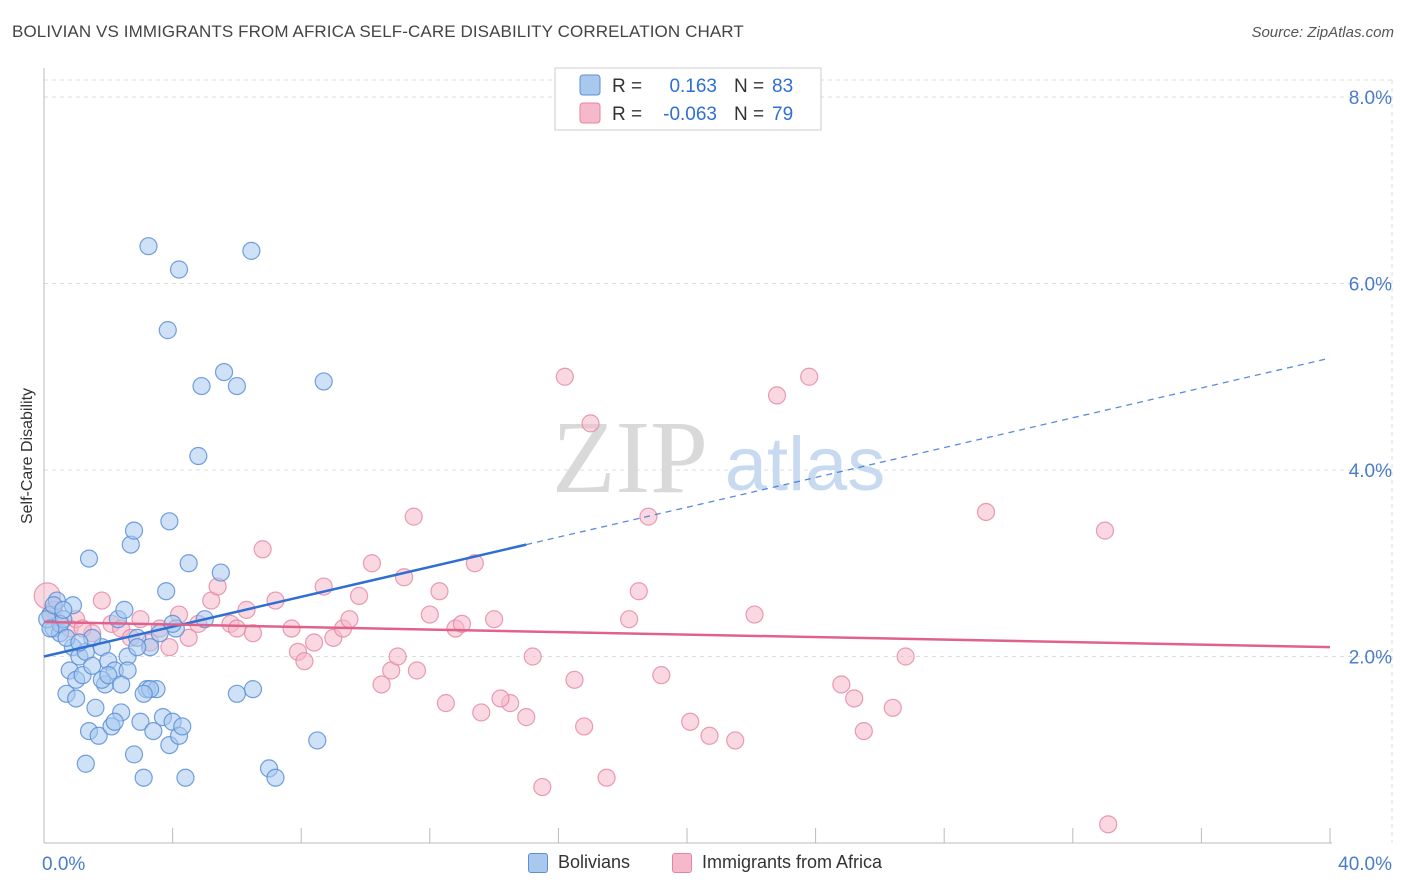 This screenshot has width=1406, height=892. Describe the element at coordinates (693, 86) in the screenshot. I see `legend-r-value-1: 0.163` at that location.